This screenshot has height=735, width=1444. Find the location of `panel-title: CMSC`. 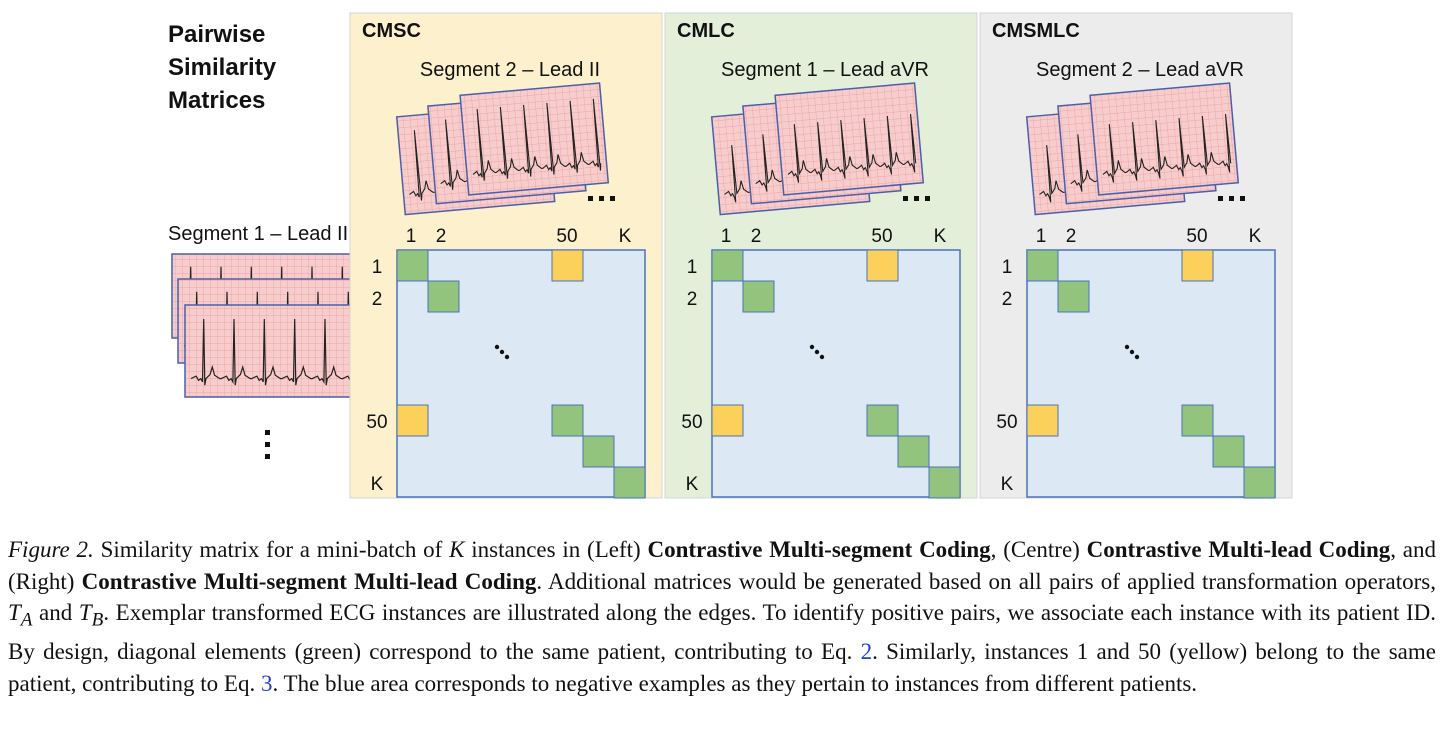

panel-title: CMSC is located at coordinates (391, 31).